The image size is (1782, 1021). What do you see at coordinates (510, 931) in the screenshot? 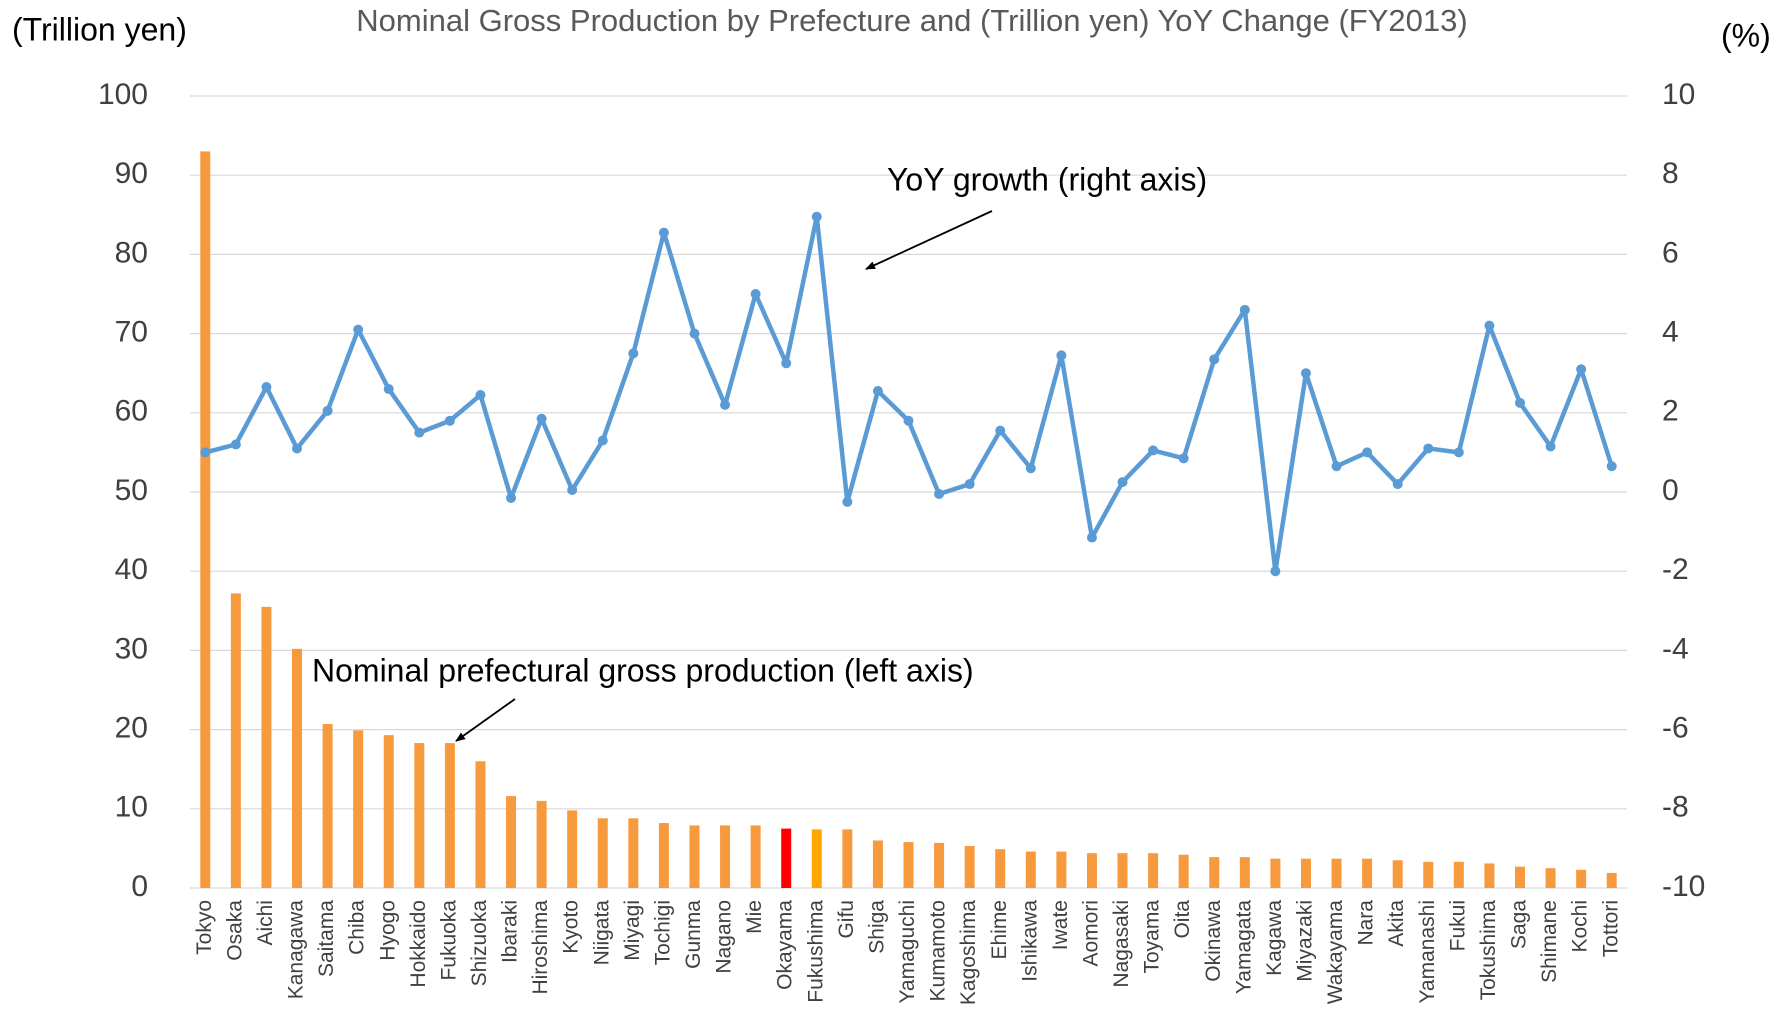
I see `x-tick-label: Ibaraki` at bounding box center [510, 931].